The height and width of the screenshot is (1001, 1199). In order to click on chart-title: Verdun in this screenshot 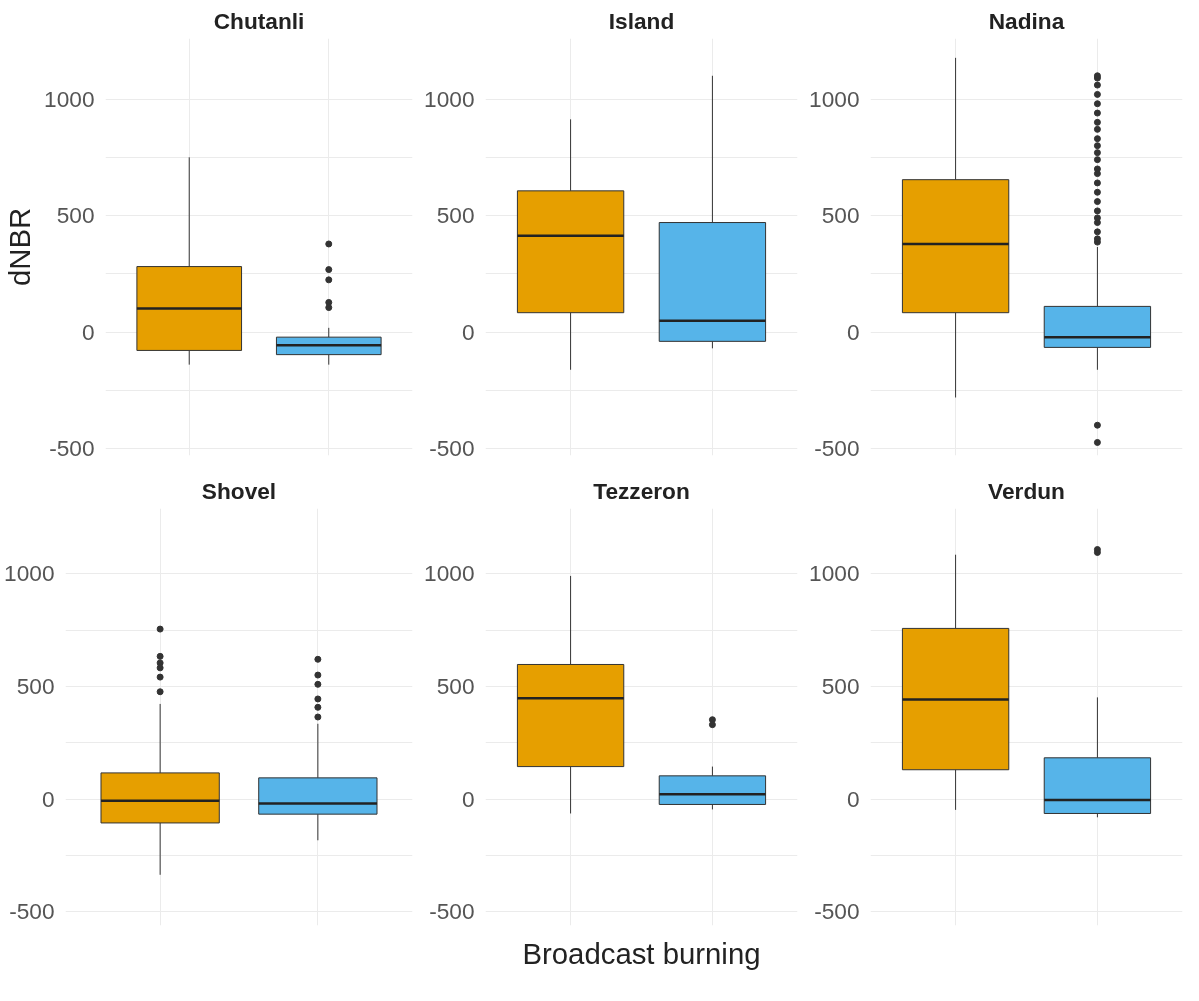, I will do `click(1026, 490)`.